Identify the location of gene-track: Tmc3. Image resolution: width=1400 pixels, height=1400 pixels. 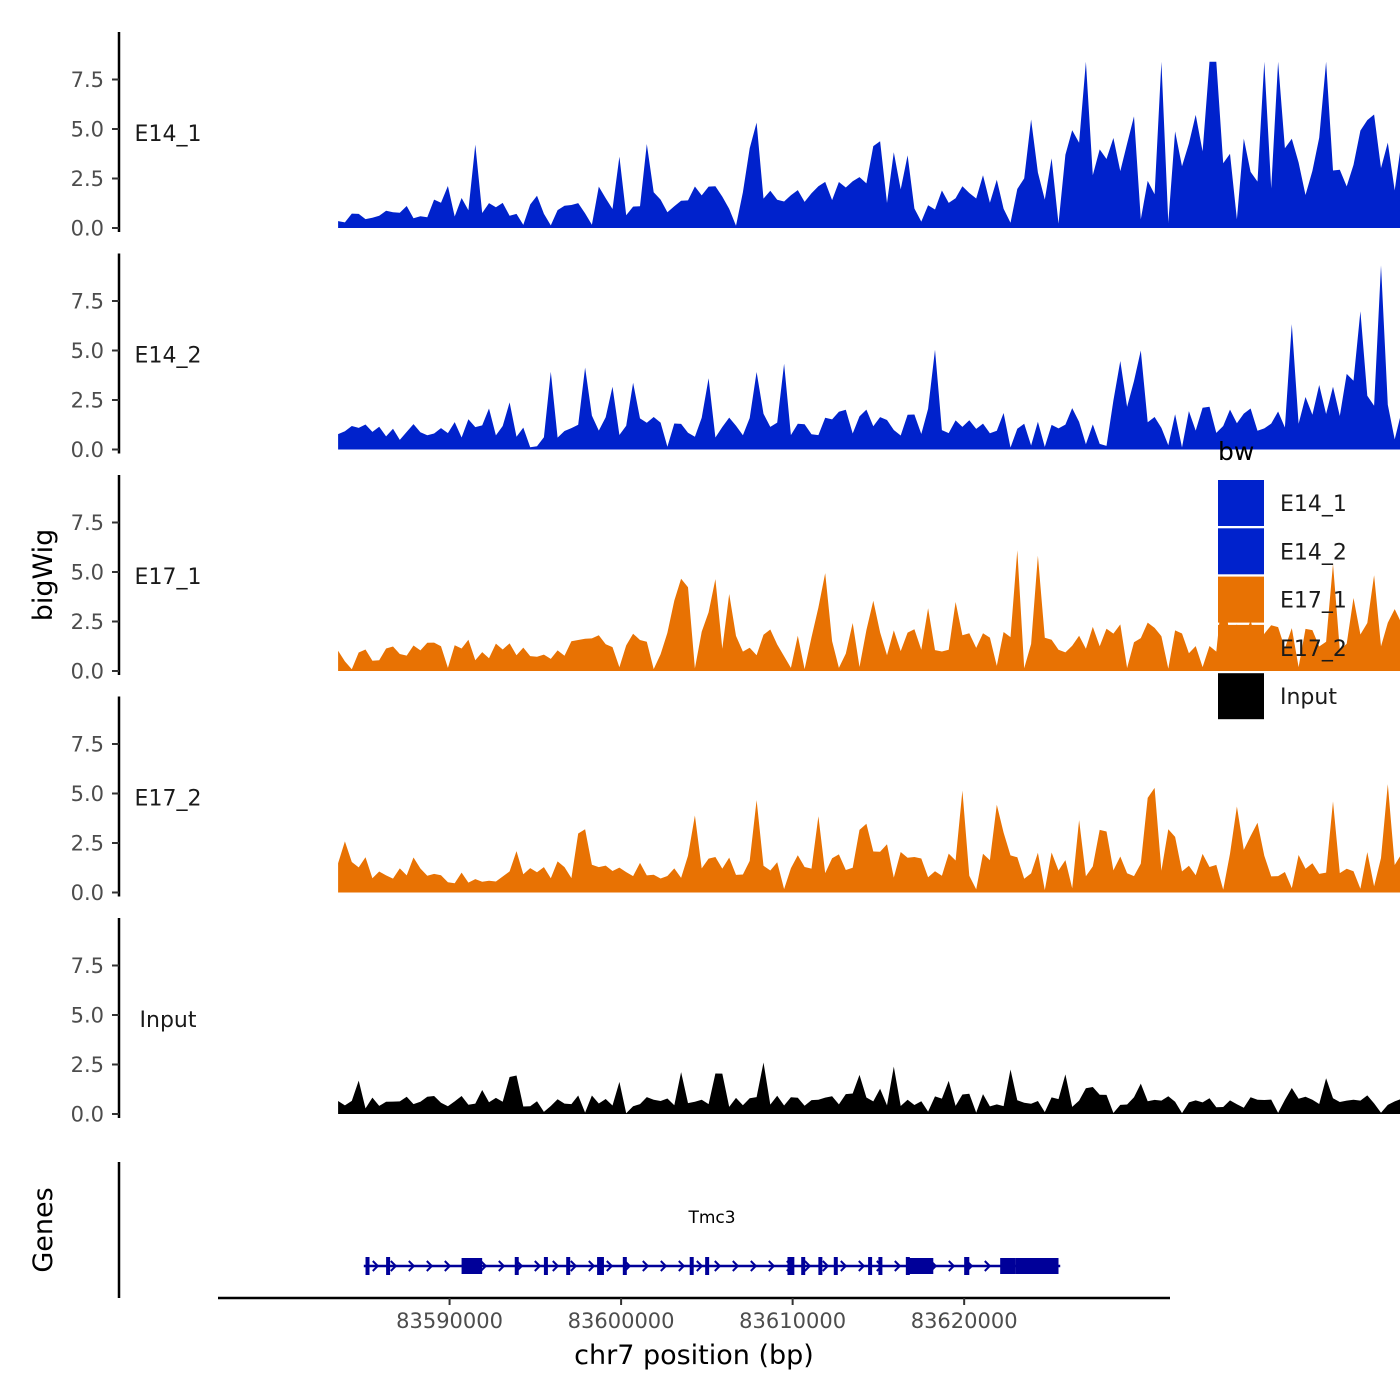
(589, 1230).